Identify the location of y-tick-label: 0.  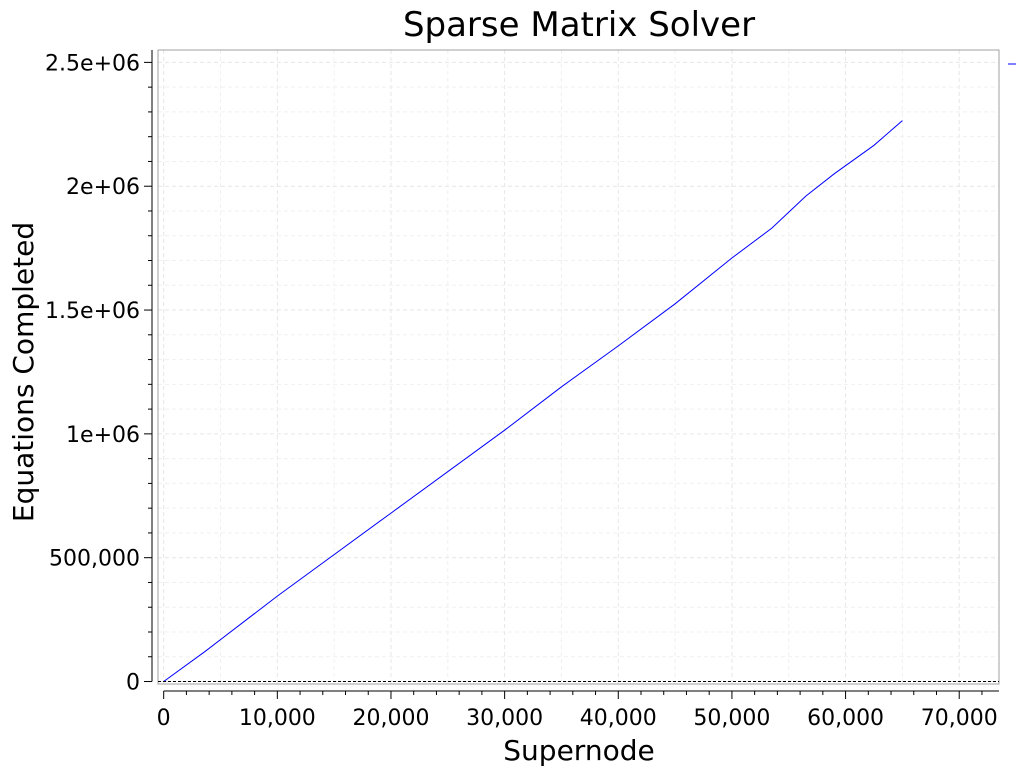
(133, 683).